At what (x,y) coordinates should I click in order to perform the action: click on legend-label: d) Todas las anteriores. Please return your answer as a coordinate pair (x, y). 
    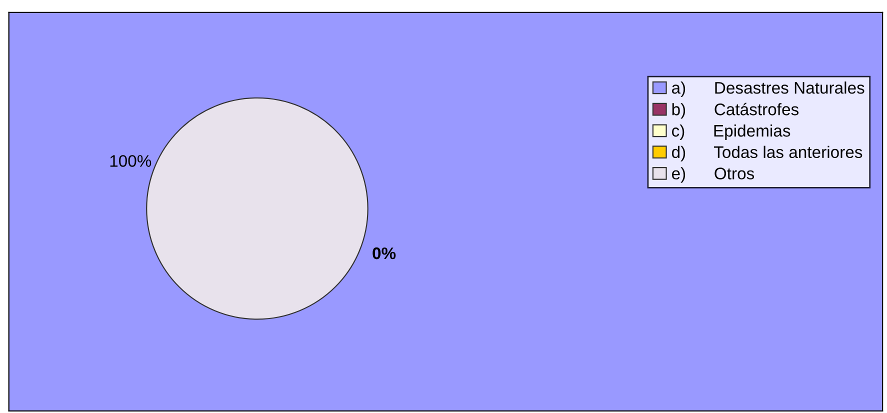
    Looking at the image, I should click on (767, 154).